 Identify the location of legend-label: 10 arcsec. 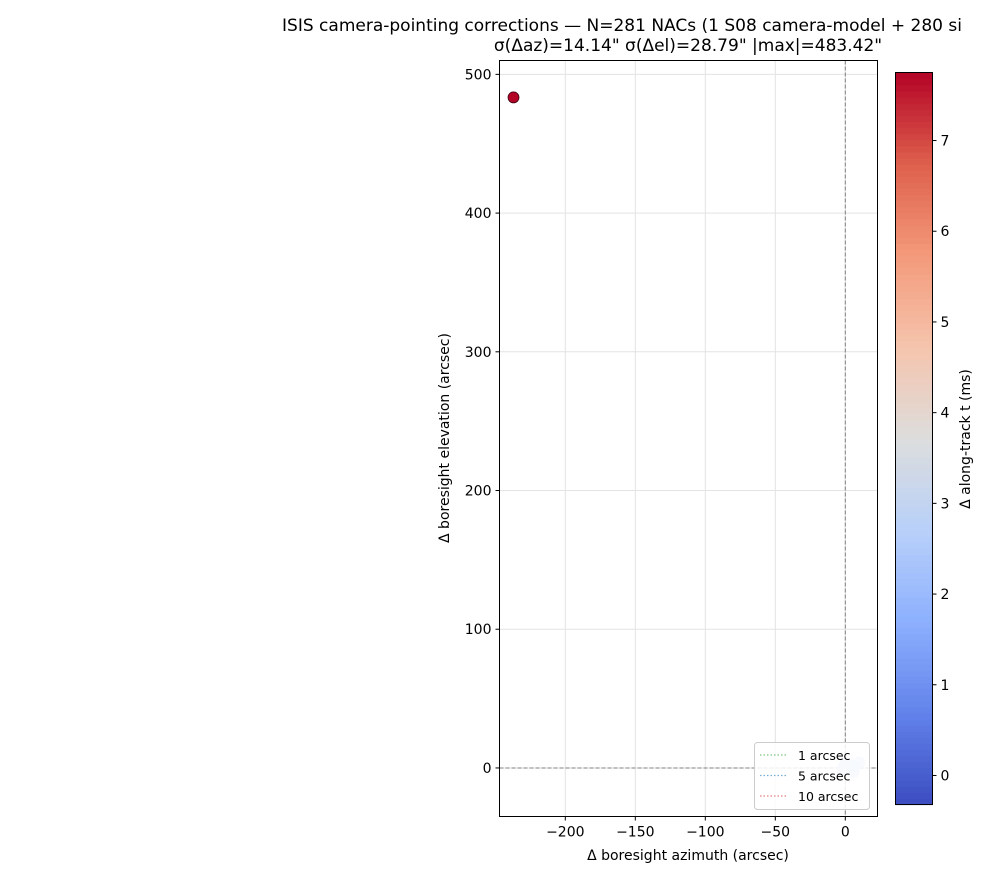
(828, 796).